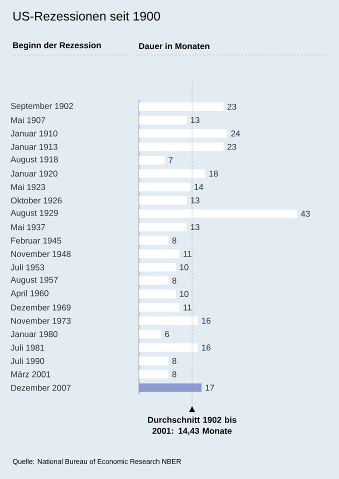 Image resolution: width=339 pixels, height=479 pixels. What do you see at coordinates (30, 374) in the screenshot?
I see `y-tick-label: März 2001` at bounding box center [30, 374].